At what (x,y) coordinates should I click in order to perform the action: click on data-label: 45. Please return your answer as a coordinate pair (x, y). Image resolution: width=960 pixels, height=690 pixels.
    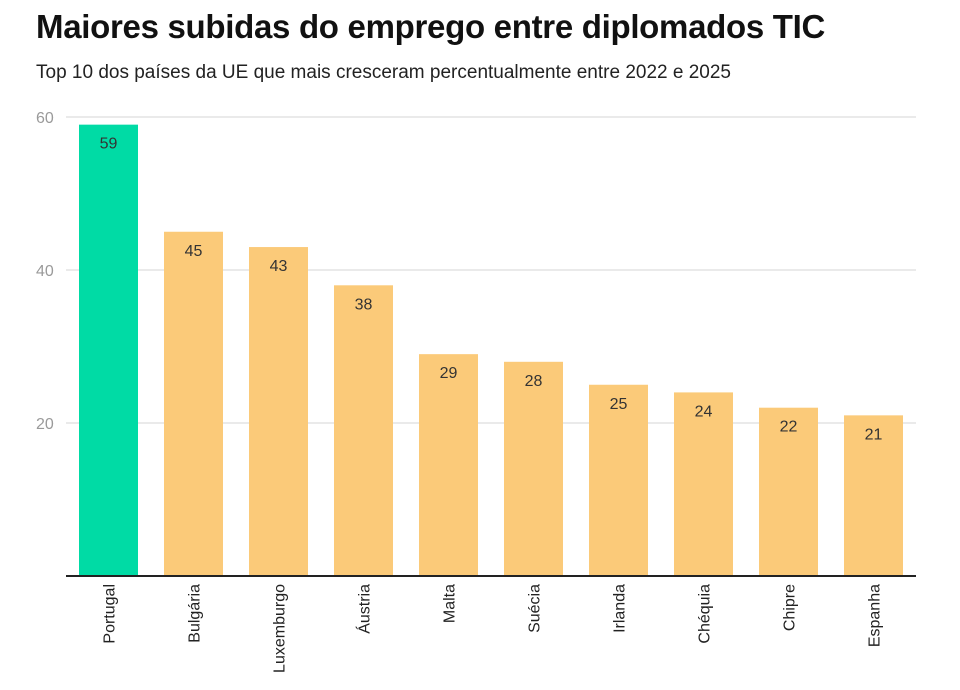
    Looking at the image, I should click on (194, 251).